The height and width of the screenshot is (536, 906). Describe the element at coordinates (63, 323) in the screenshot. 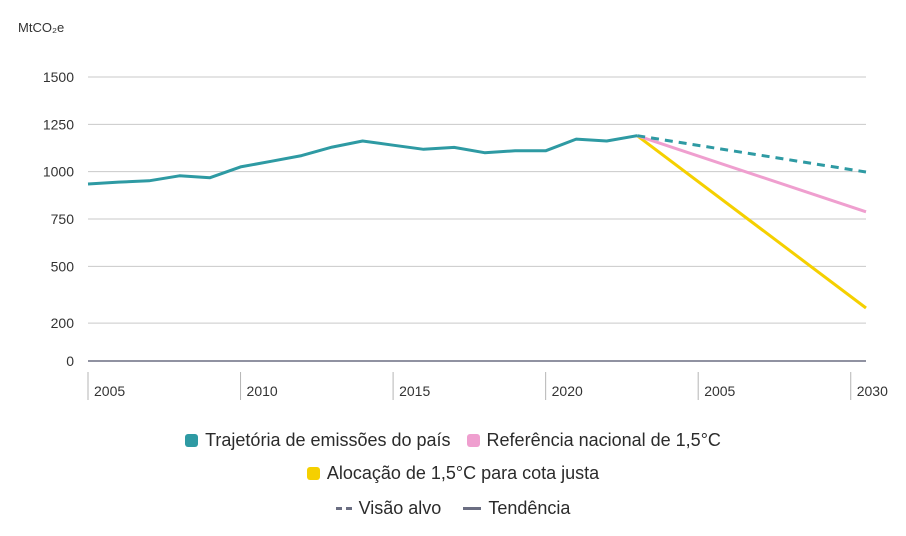

I see `y-tick-label: 200` at that location.